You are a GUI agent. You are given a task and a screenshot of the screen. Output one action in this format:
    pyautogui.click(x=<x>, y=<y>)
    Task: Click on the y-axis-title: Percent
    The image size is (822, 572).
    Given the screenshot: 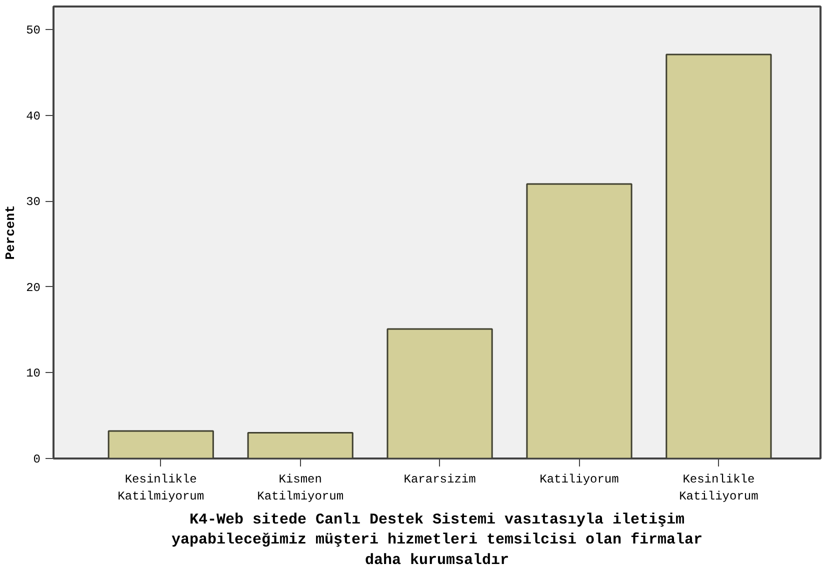 What is the action you would take?
    pyautogui.click(x=10, y=232)
    